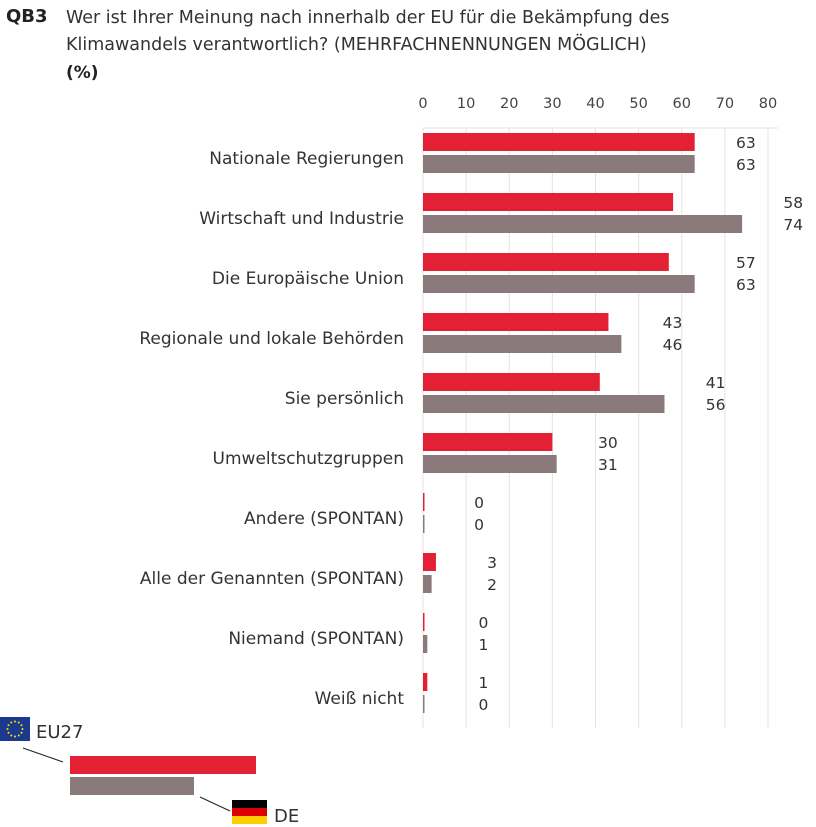  What do you see at coordinates (15, 729) in the screenshot?
I see `eu-flag-icon` at bounding box center [15, 729].